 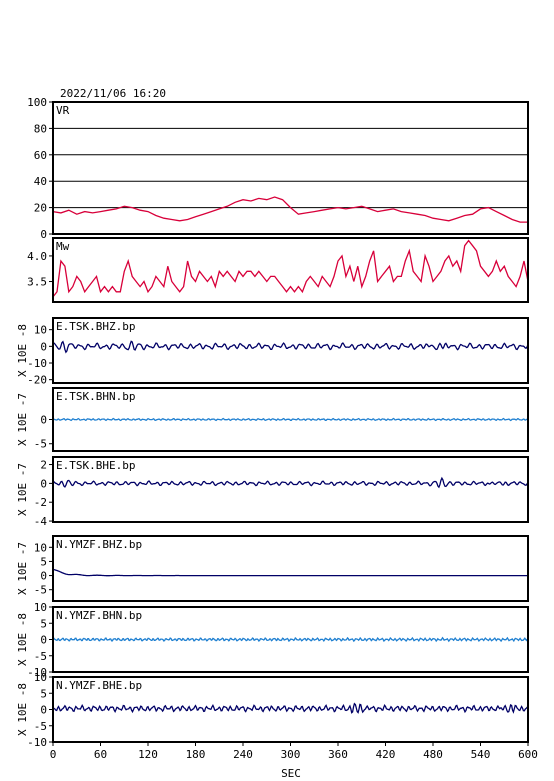 I want to click on panel-e-tsk-bhn: -5 0 E.TSK.BHN.bp X 10E -7, so click(x=272, y=419).